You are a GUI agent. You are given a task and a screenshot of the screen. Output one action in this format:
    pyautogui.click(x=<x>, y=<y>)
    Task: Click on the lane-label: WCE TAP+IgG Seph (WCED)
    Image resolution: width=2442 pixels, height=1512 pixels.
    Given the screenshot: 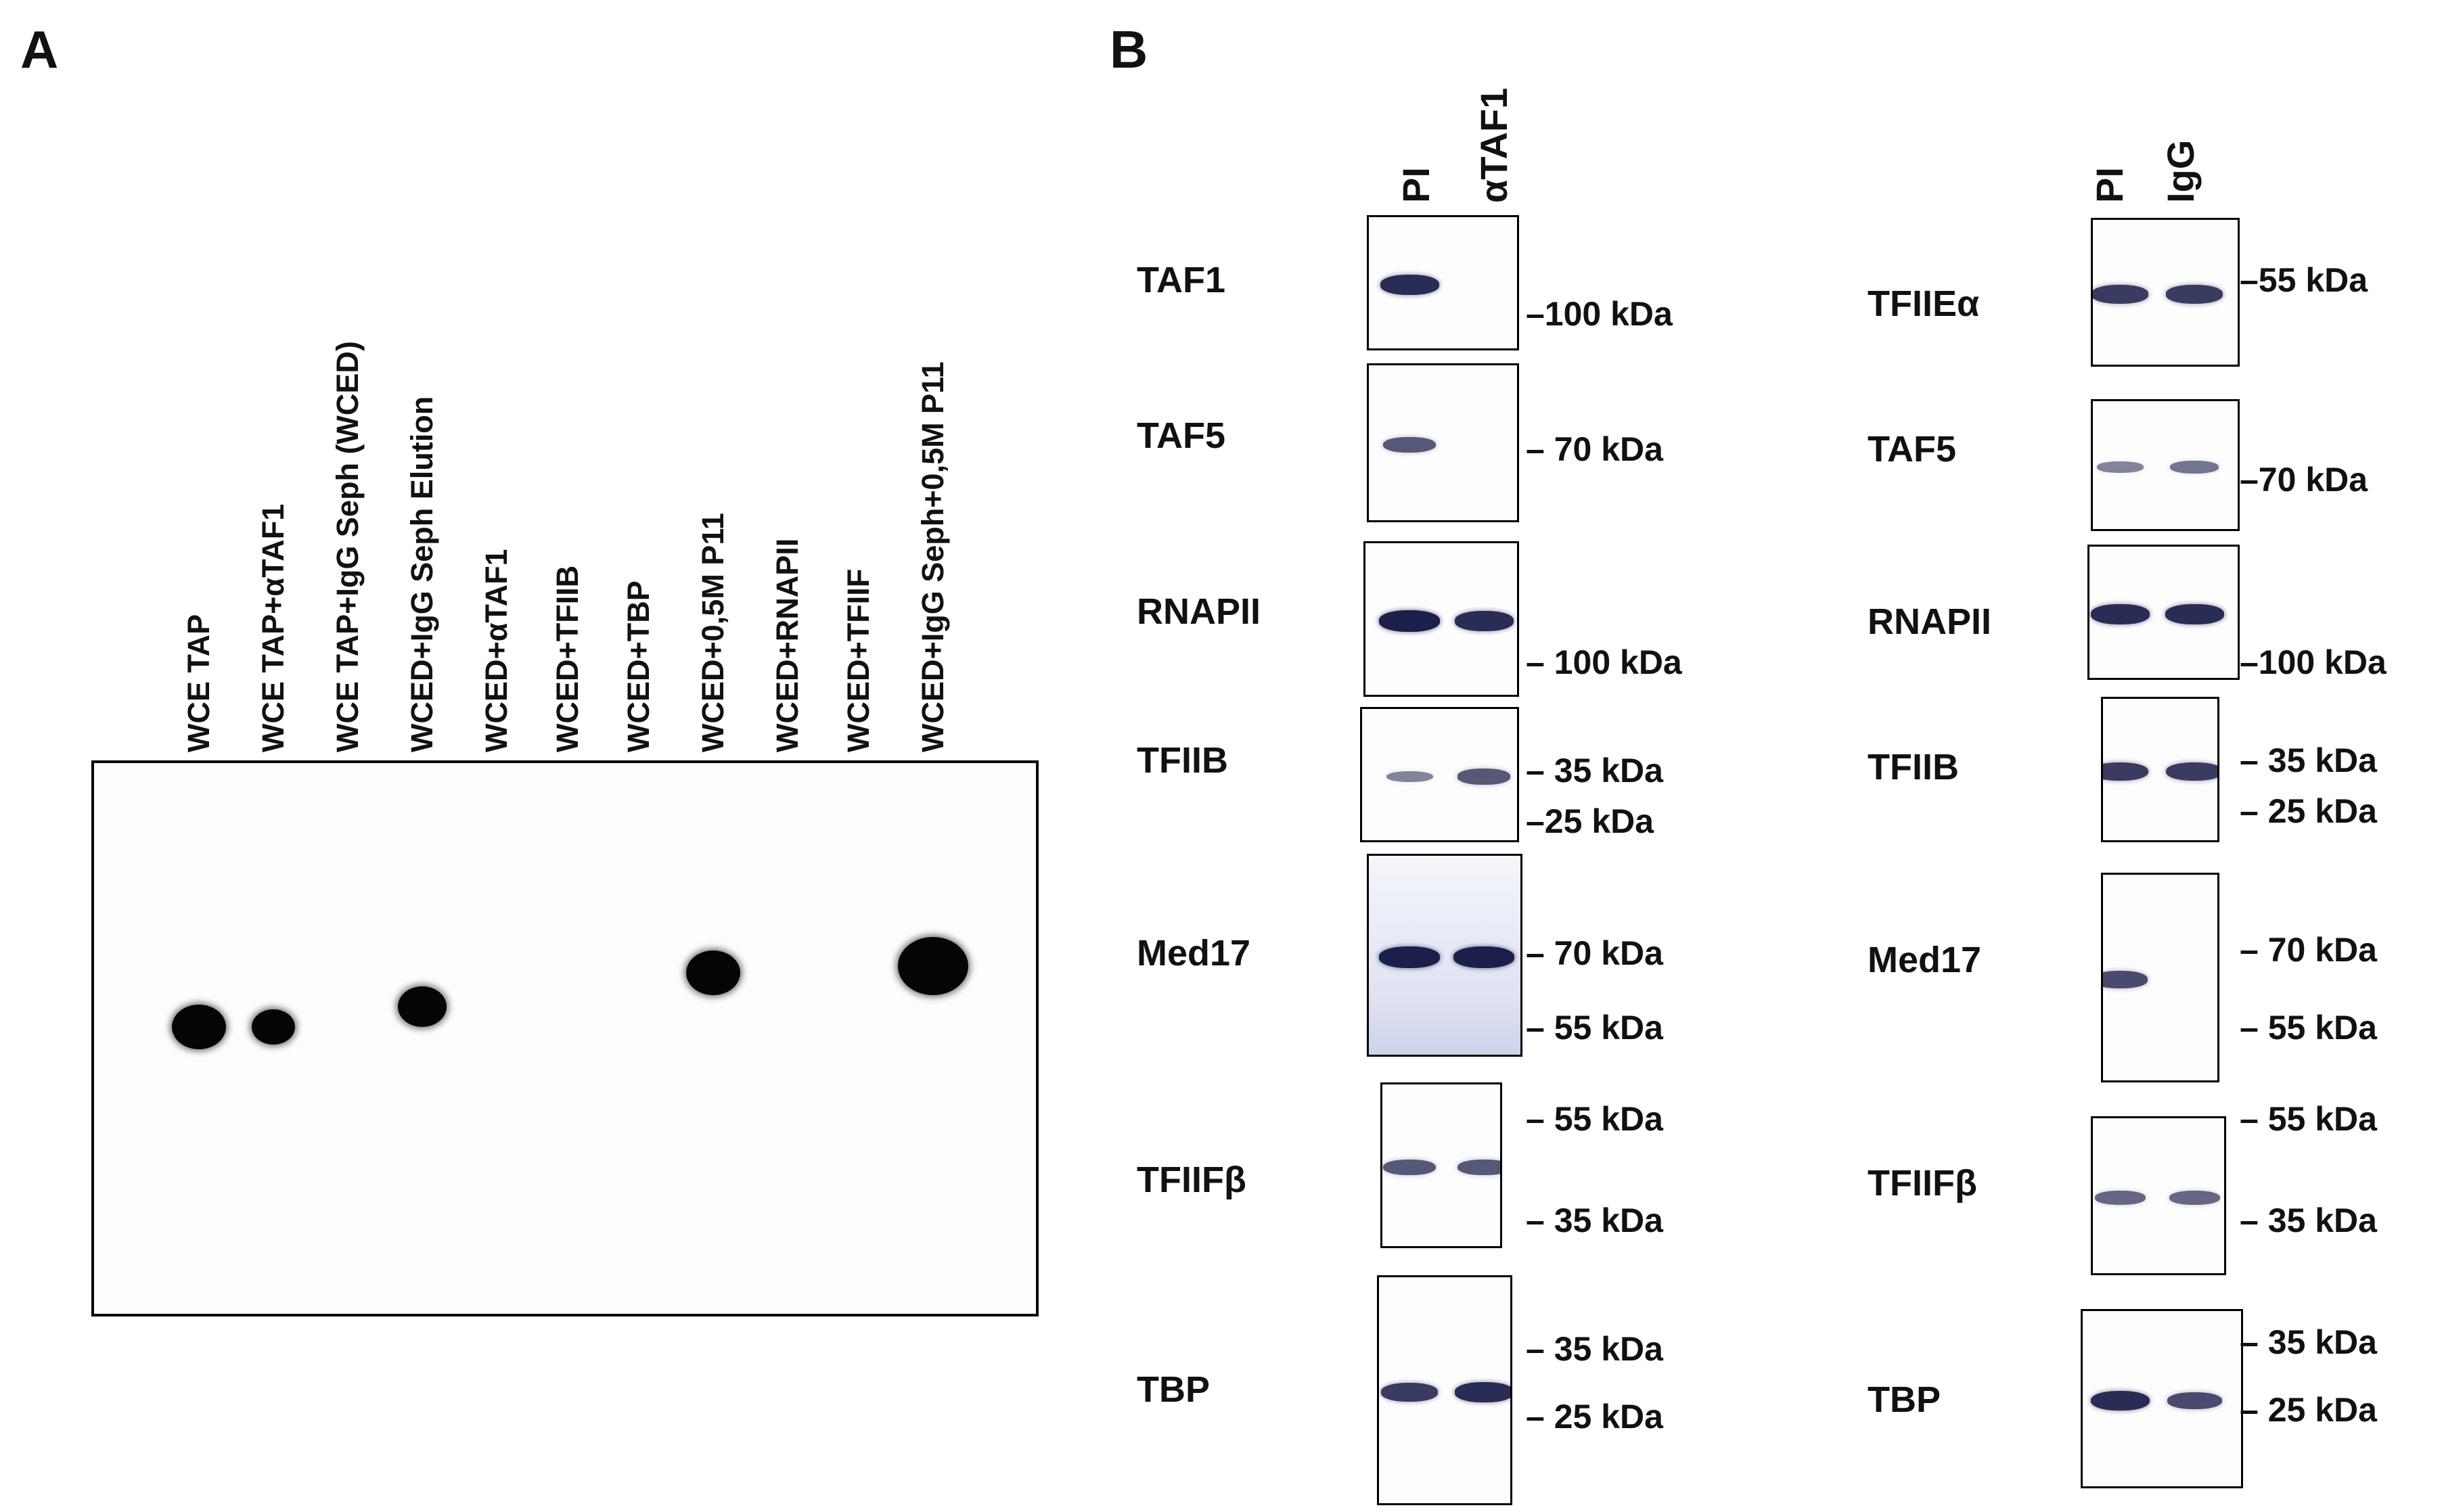 What is the action you would take?
    pyautogui.click(x=347, y=547)
    